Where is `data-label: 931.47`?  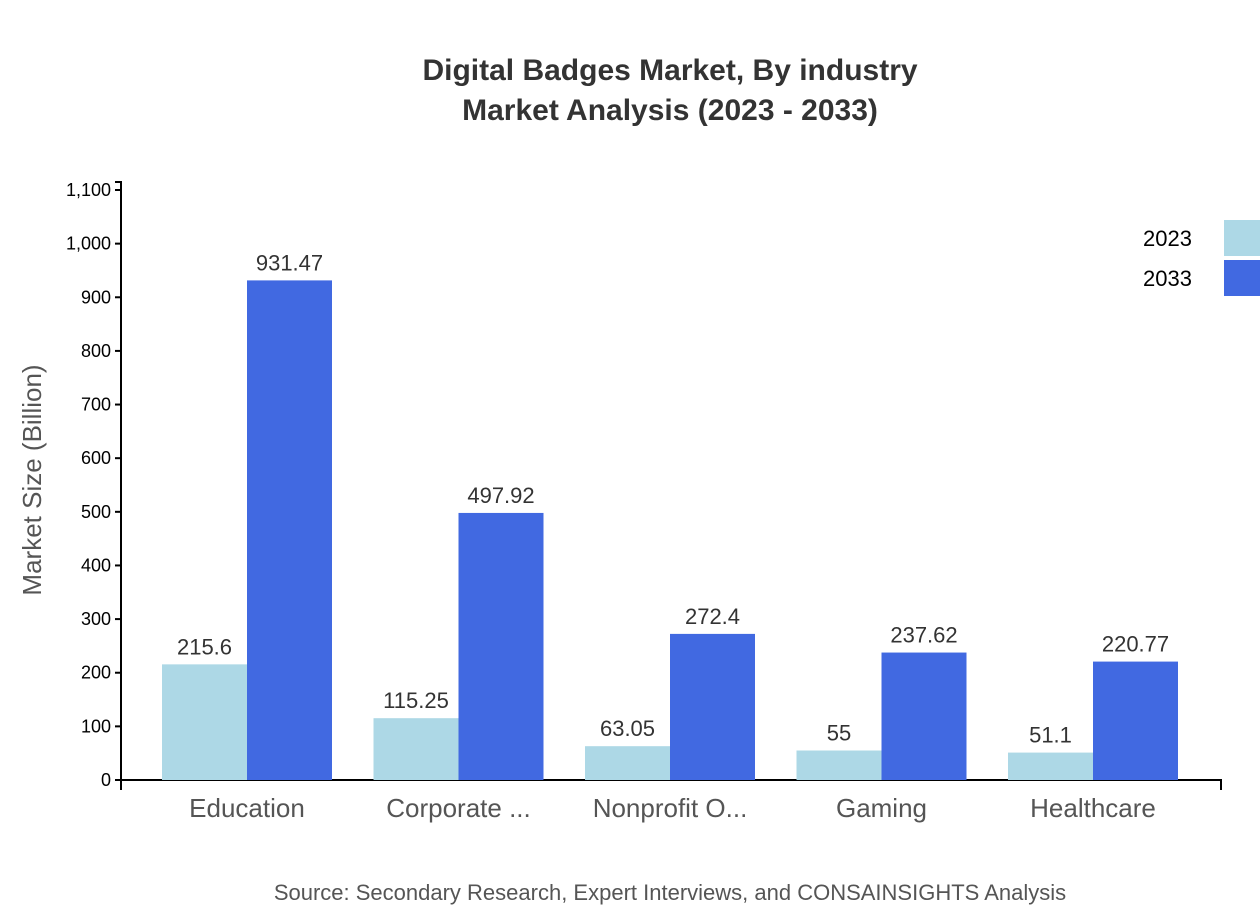 data-label: 931.47 is located at coordinates (289, 262).